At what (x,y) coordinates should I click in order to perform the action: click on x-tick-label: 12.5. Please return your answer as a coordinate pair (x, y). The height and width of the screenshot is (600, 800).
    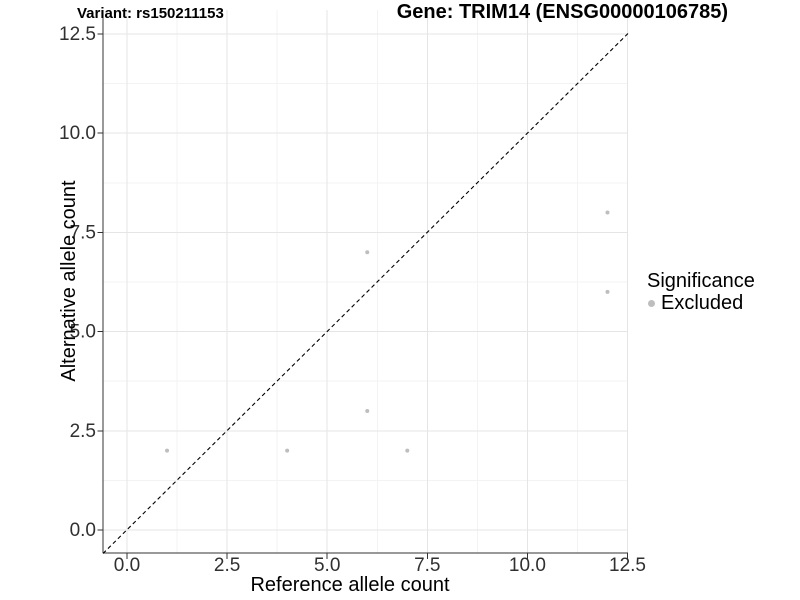
    Looking at the image, I should click on (627, 565).